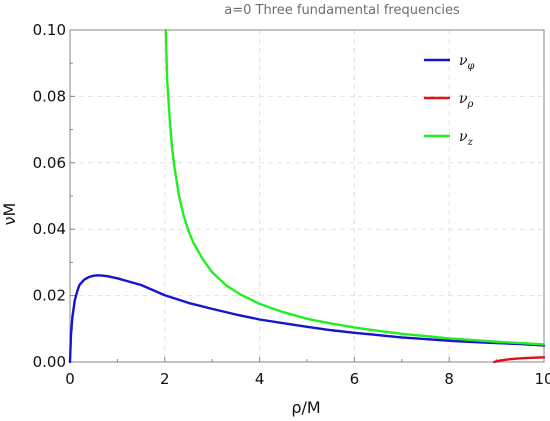 Image resolution: width=550 pixels, height=421 pixels. I want to click on y-tick-label: 0.10, so click(49, 30).